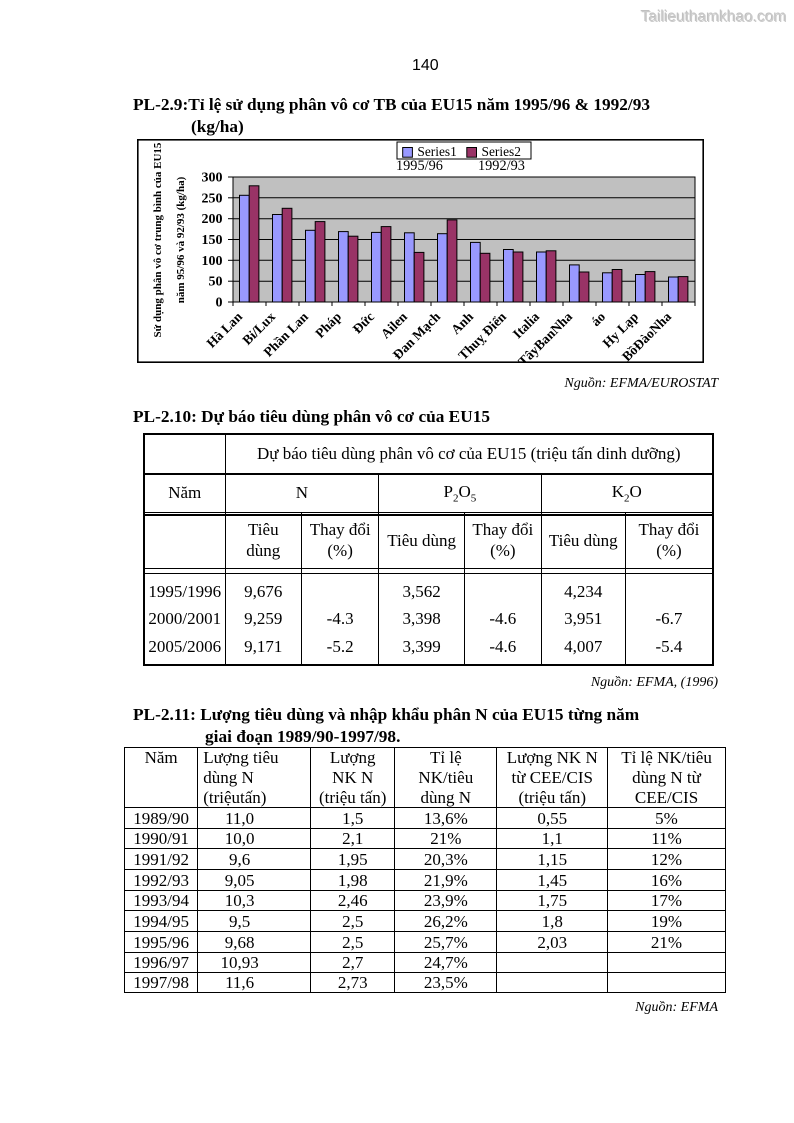 This screenshot has width=794, height=1123. Describe the element at coordinates (328, 325) in the screenshot. I see `svg-text: Pháp` at that location.